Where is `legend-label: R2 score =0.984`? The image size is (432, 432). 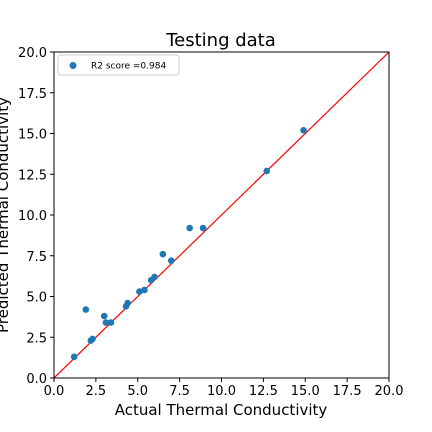
legend-label: R2 score =0.984 is located at coordinates (128, 67).